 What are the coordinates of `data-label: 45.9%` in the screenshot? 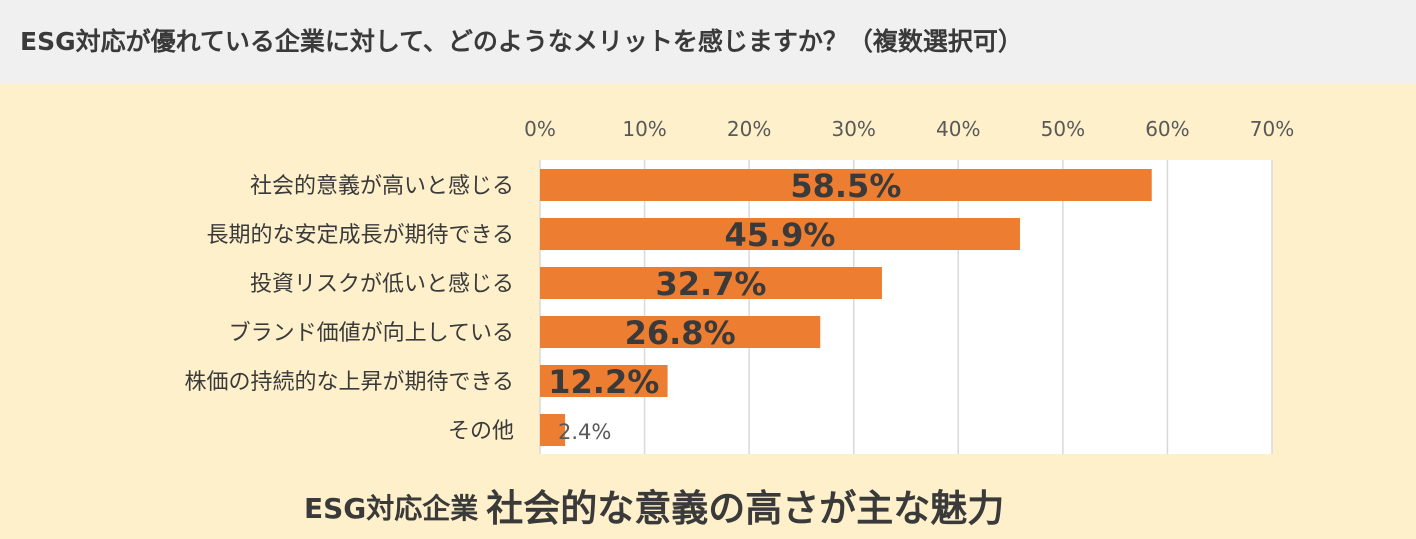 It's located at (779, 235).